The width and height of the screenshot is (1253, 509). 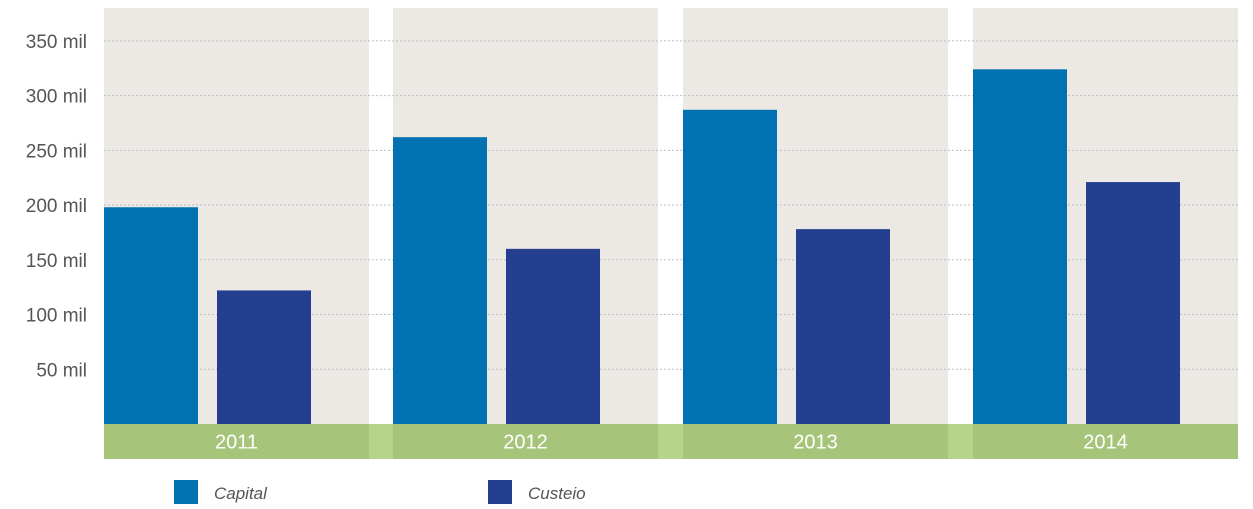 What do you see at coordinates (56, 261) in the screenshot?
I see `y-tick-label: 150 mil` at bounding box center [56, 261].